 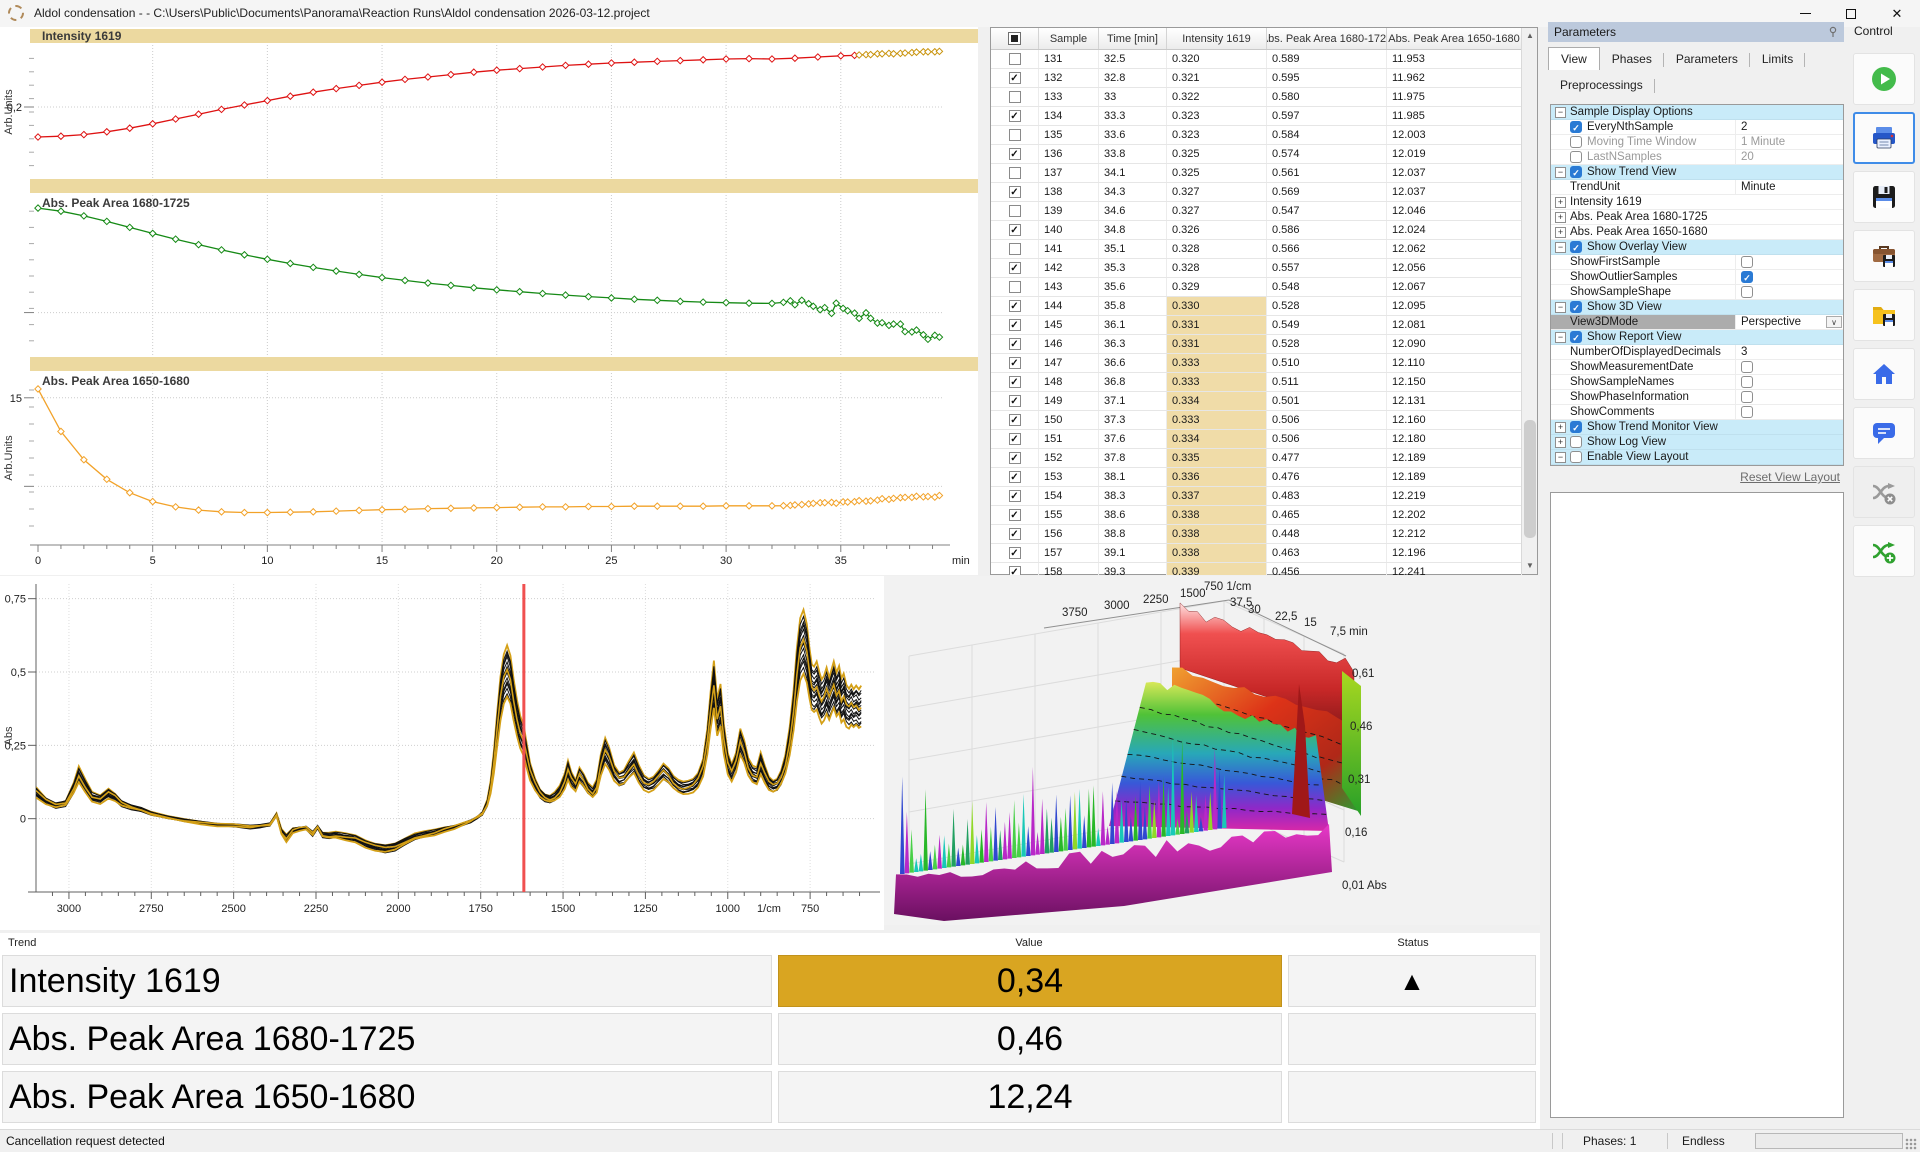 I want to click on table-row: ✓ 142 35.3 0.328 0.557 12.056, so click(x=1256, y=268).